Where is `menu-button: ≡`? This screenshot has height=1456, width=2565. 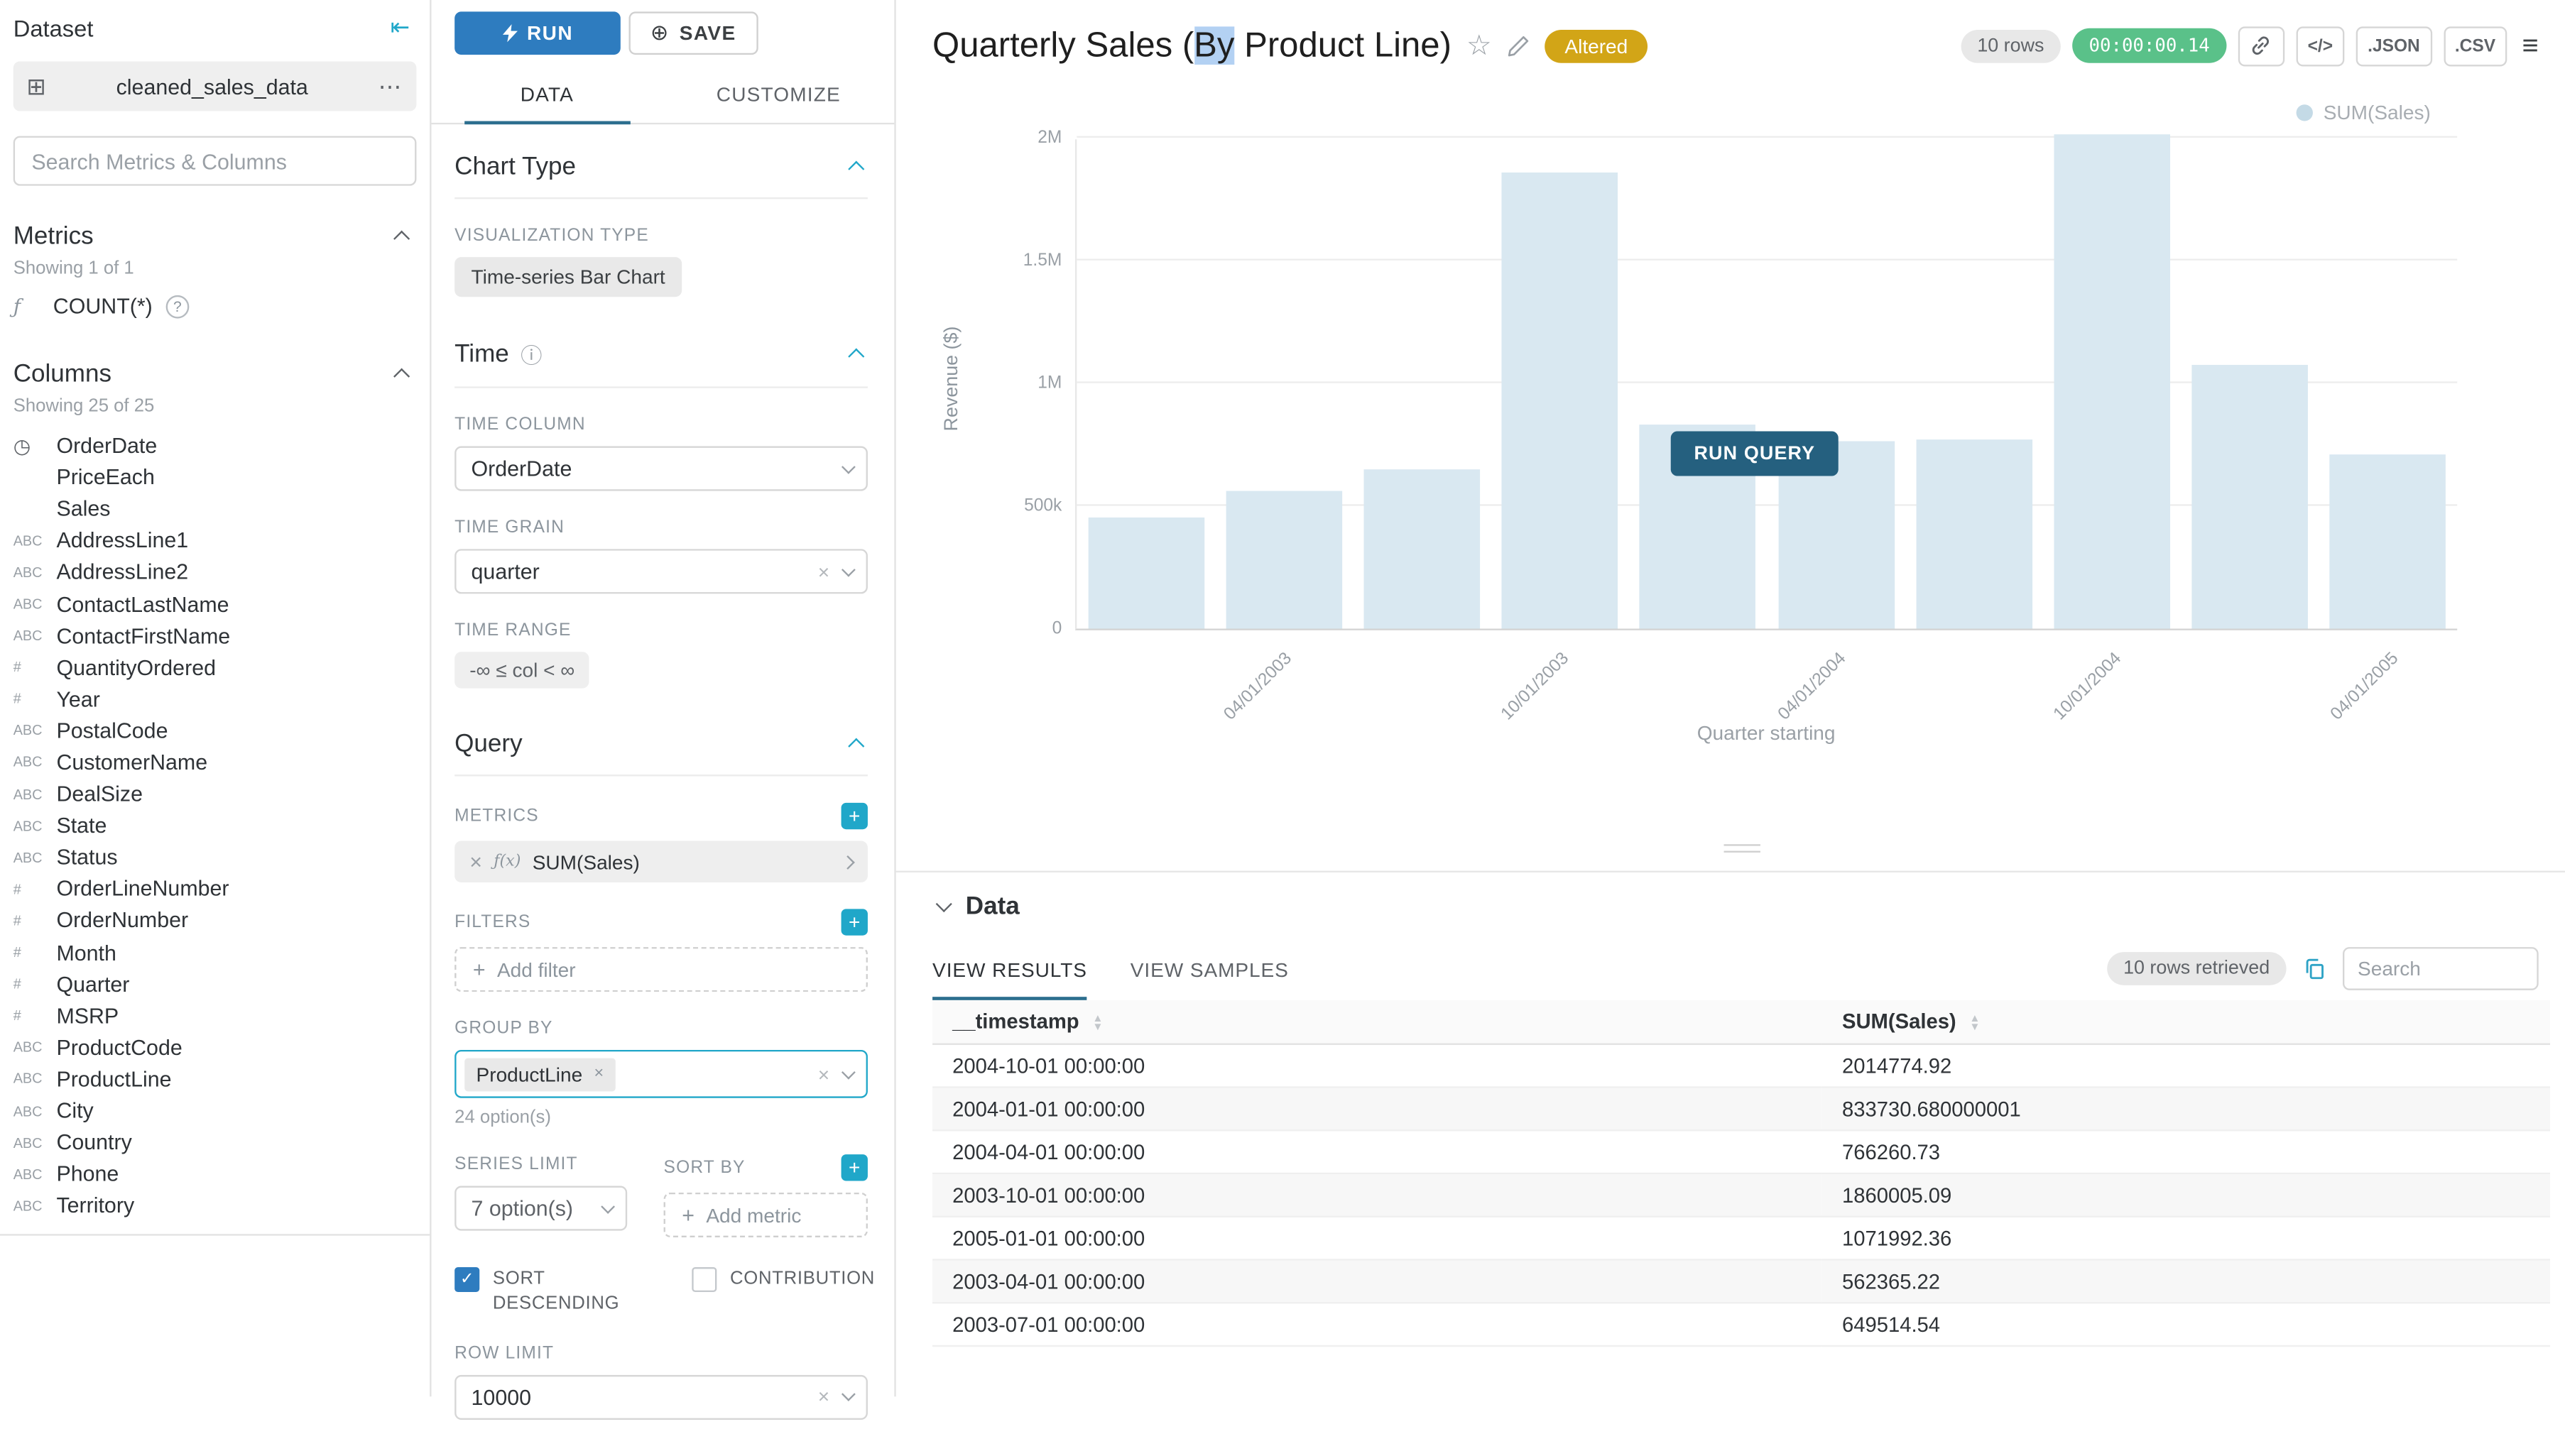
menu-button: ≡ is located at coordinates (2530, 45).